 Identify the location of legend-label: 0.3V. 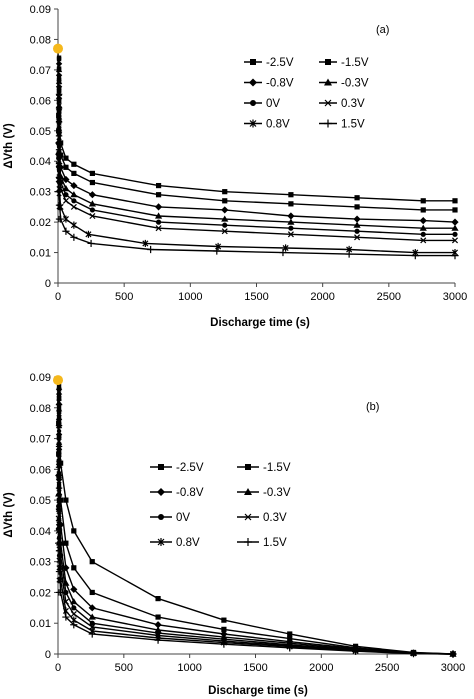
(275, 518).